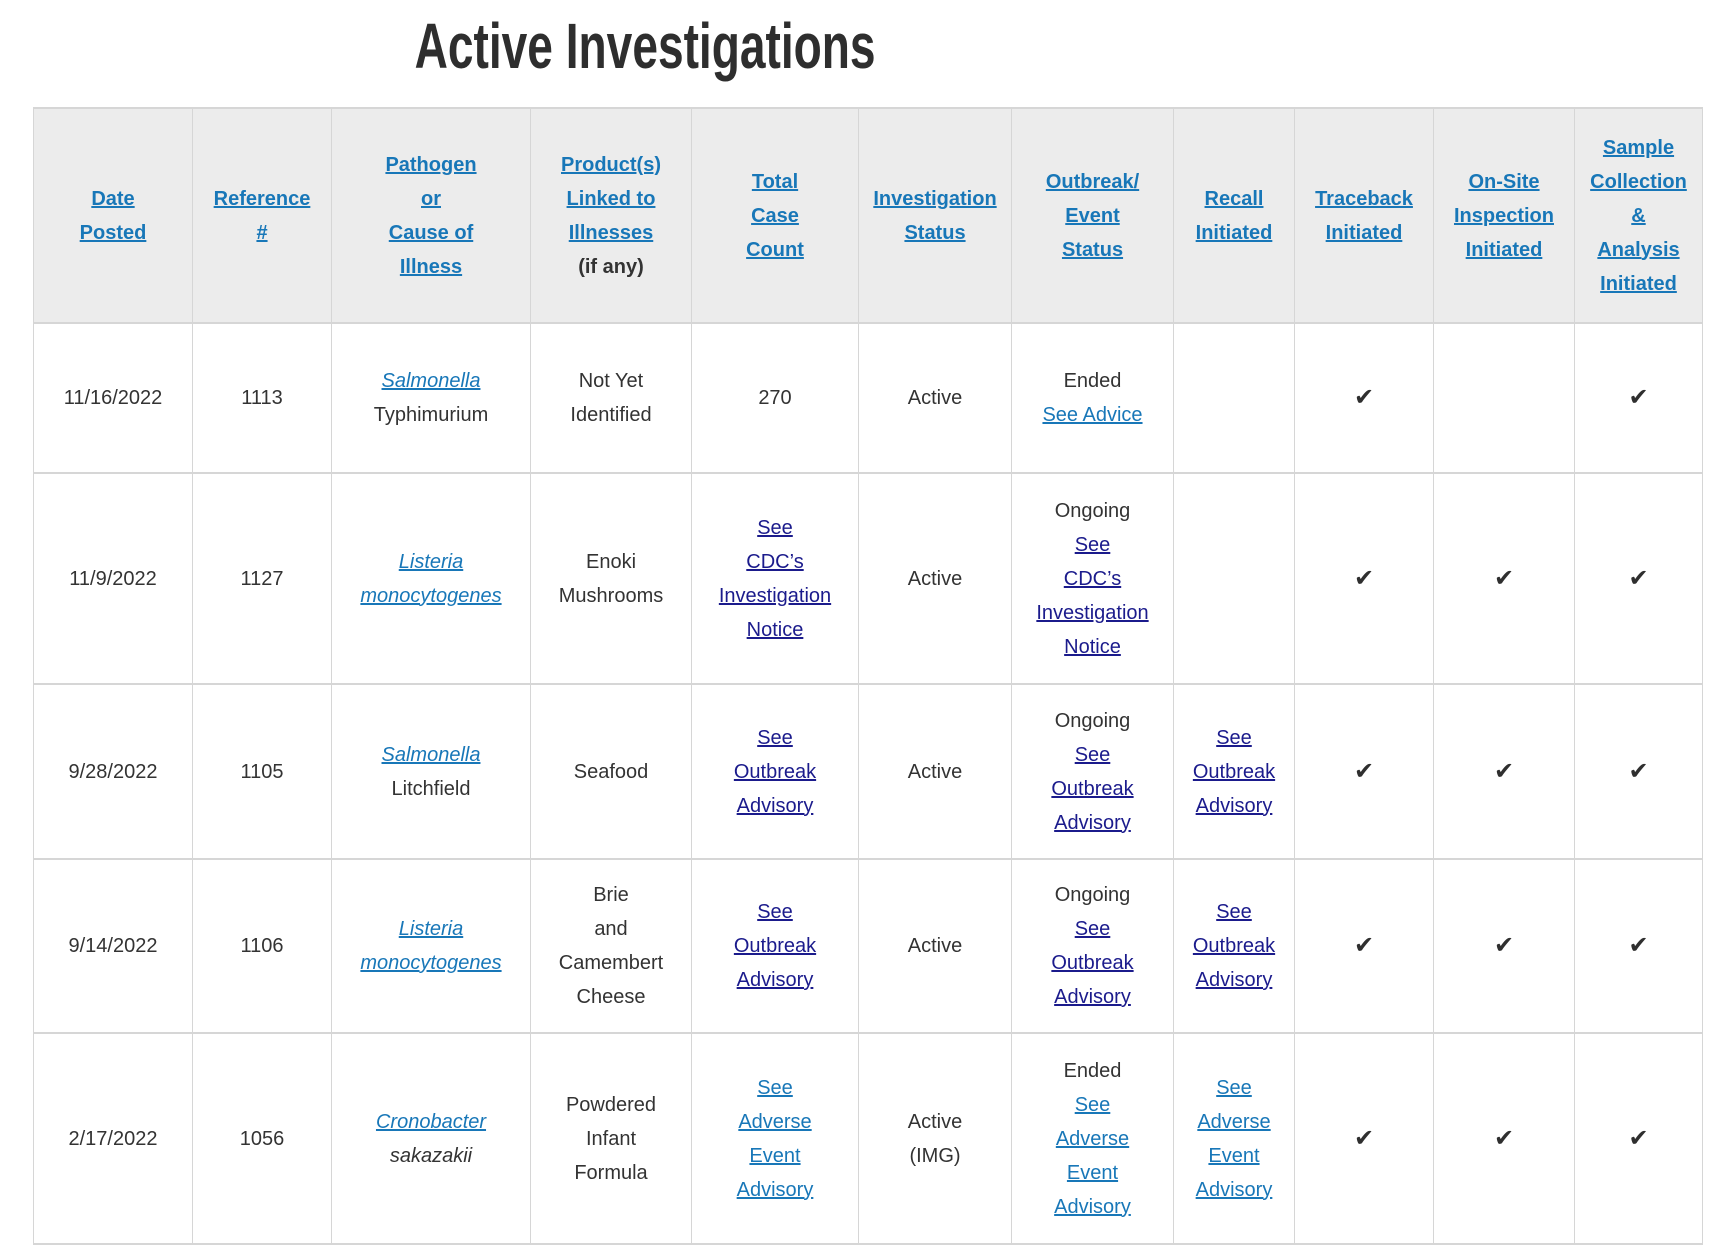  I want to click on cell-link: Cronobacter, so click(431, 1121).